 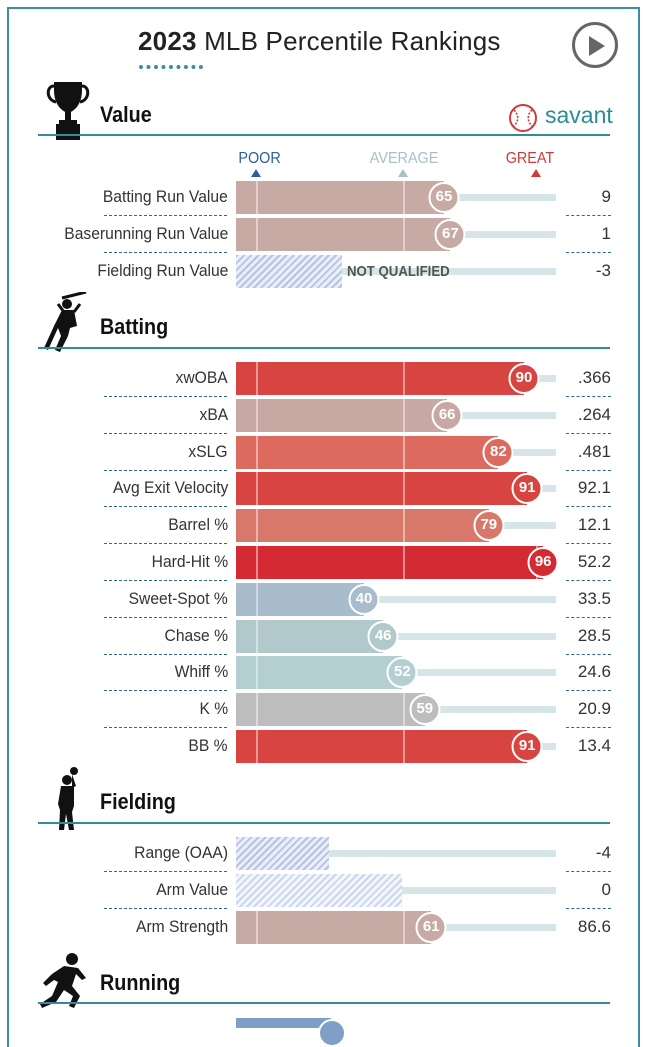 I want to click on metric-label: Chase %, so click(x=196, y=635).